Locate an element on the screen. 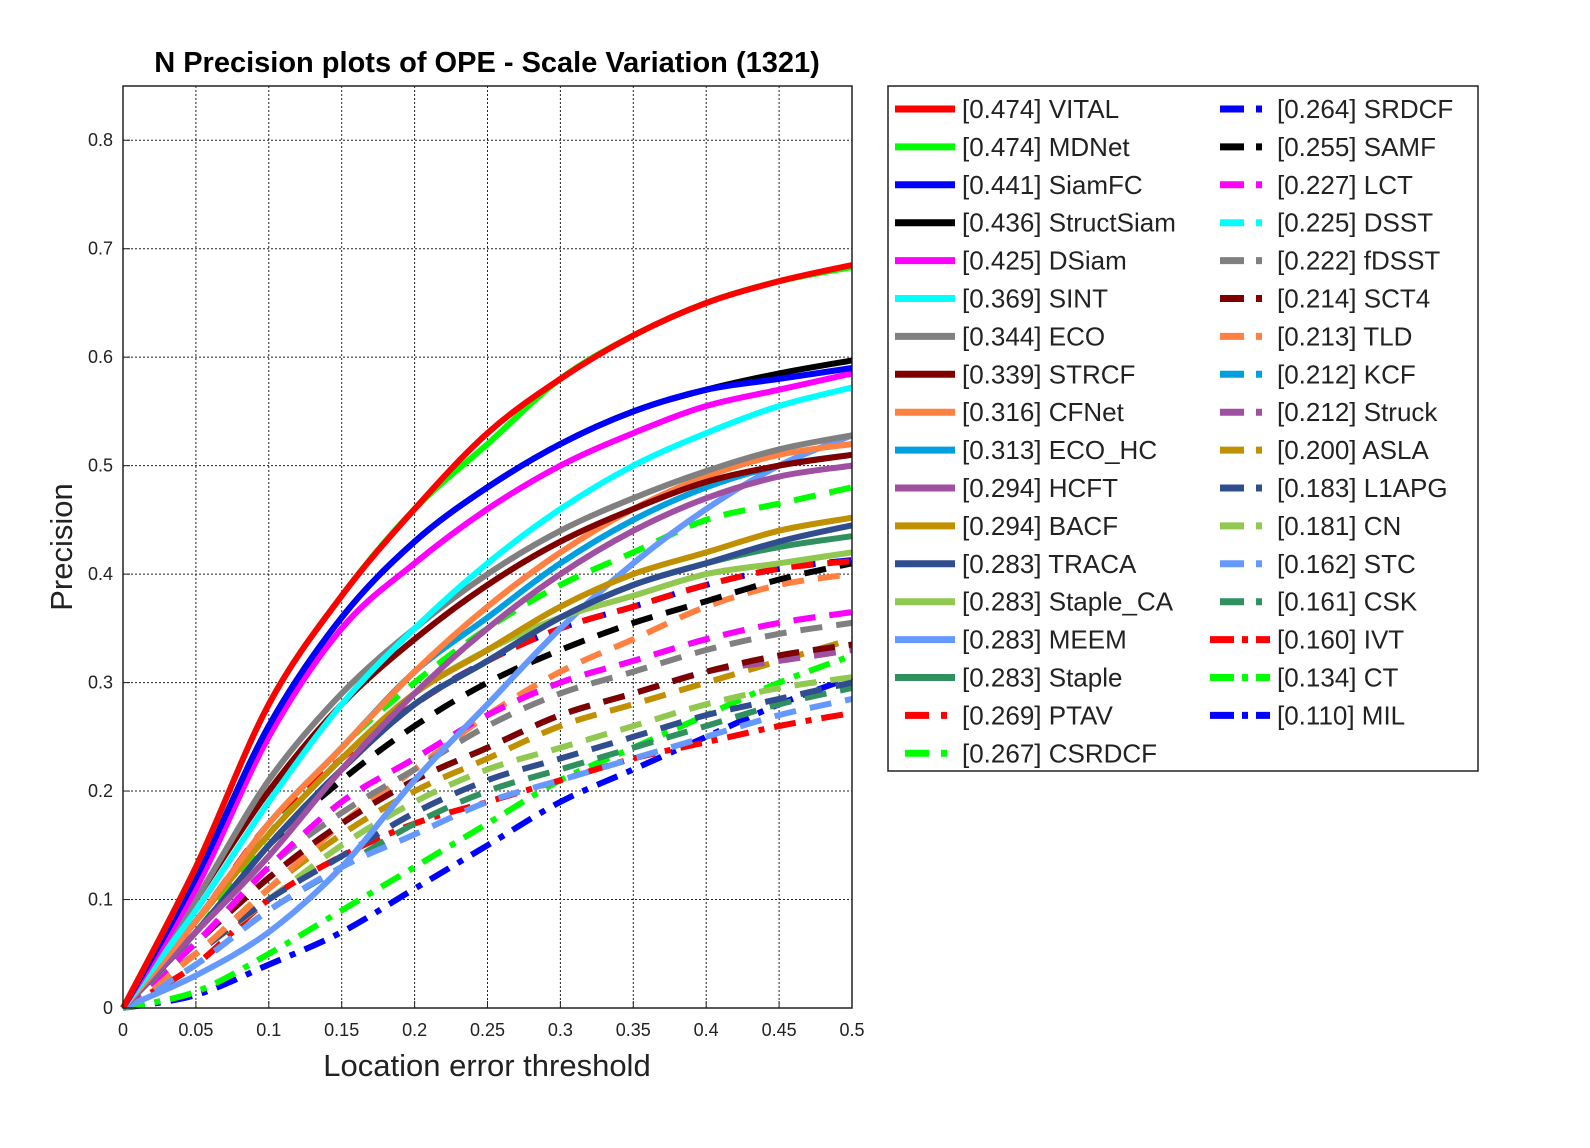 Image resolution: width=1590 pixels, height=1148 pixels. legend-label: [0.160] IVT is located at coordinates (1340, 640).